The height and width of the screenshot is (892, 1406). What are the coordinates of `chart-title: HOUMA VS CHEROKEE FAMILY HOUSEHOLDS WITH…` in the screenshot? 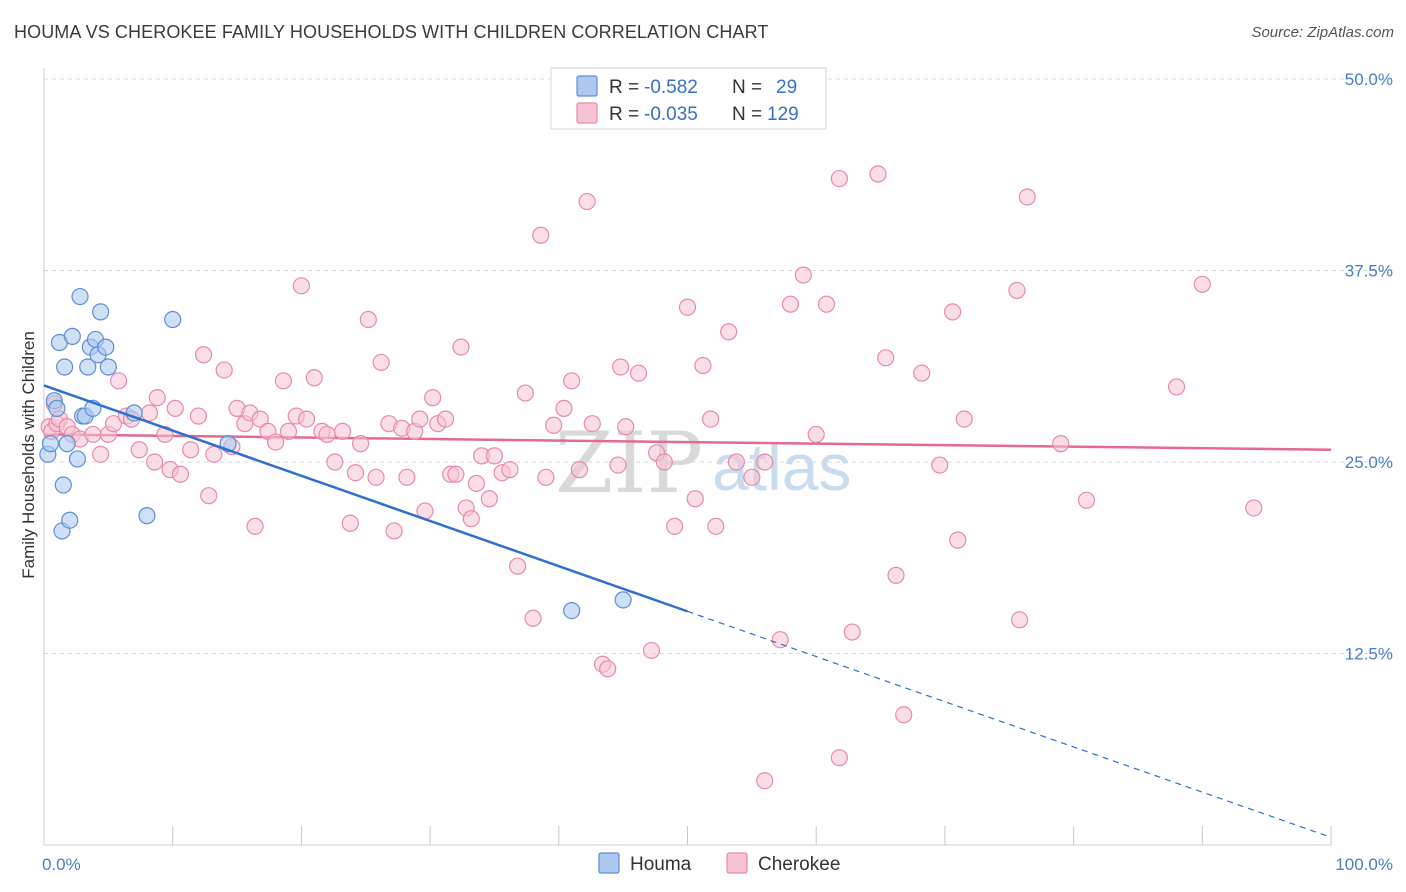 It's located at (391, 32).